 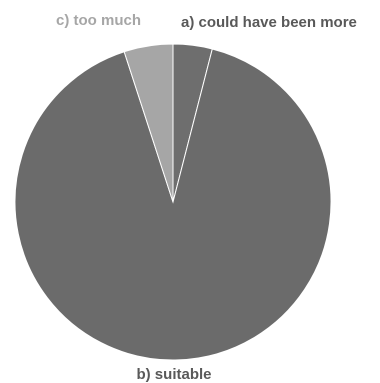 I want to click on slice-label-suitable: b) suitable, so click(x=173, y=374).